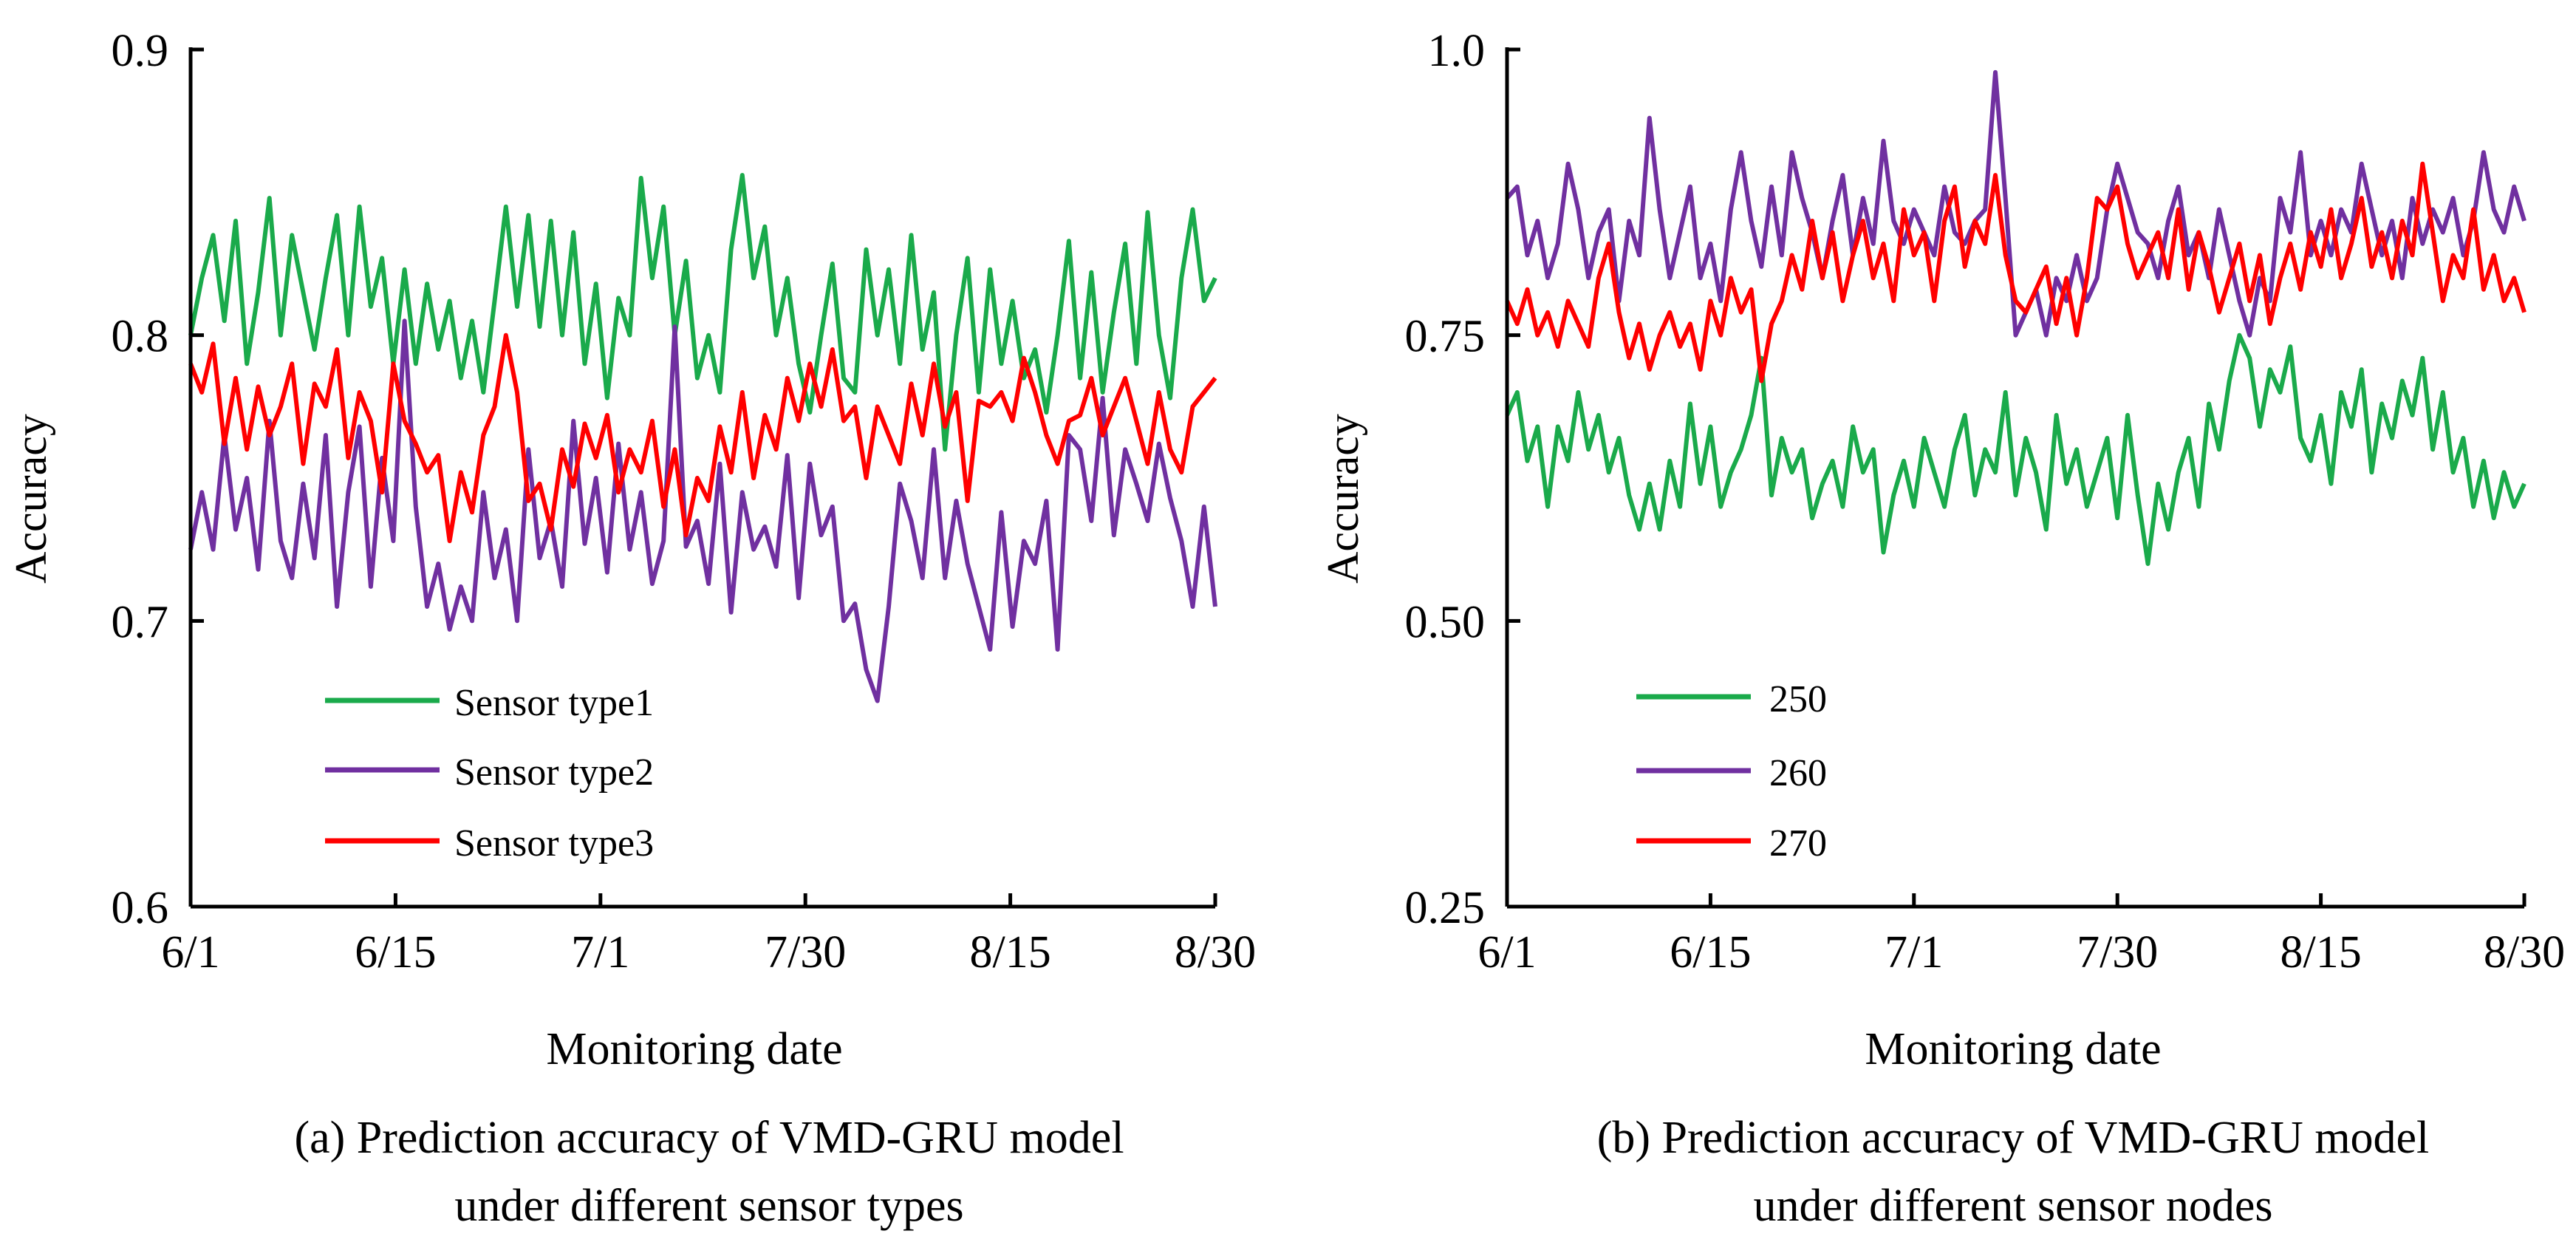  What do you see at coordinates (2117, 952) in the screenshot?
I see `panel-b-x-tick-label: 7/30` at bounding box center [2117, 952].